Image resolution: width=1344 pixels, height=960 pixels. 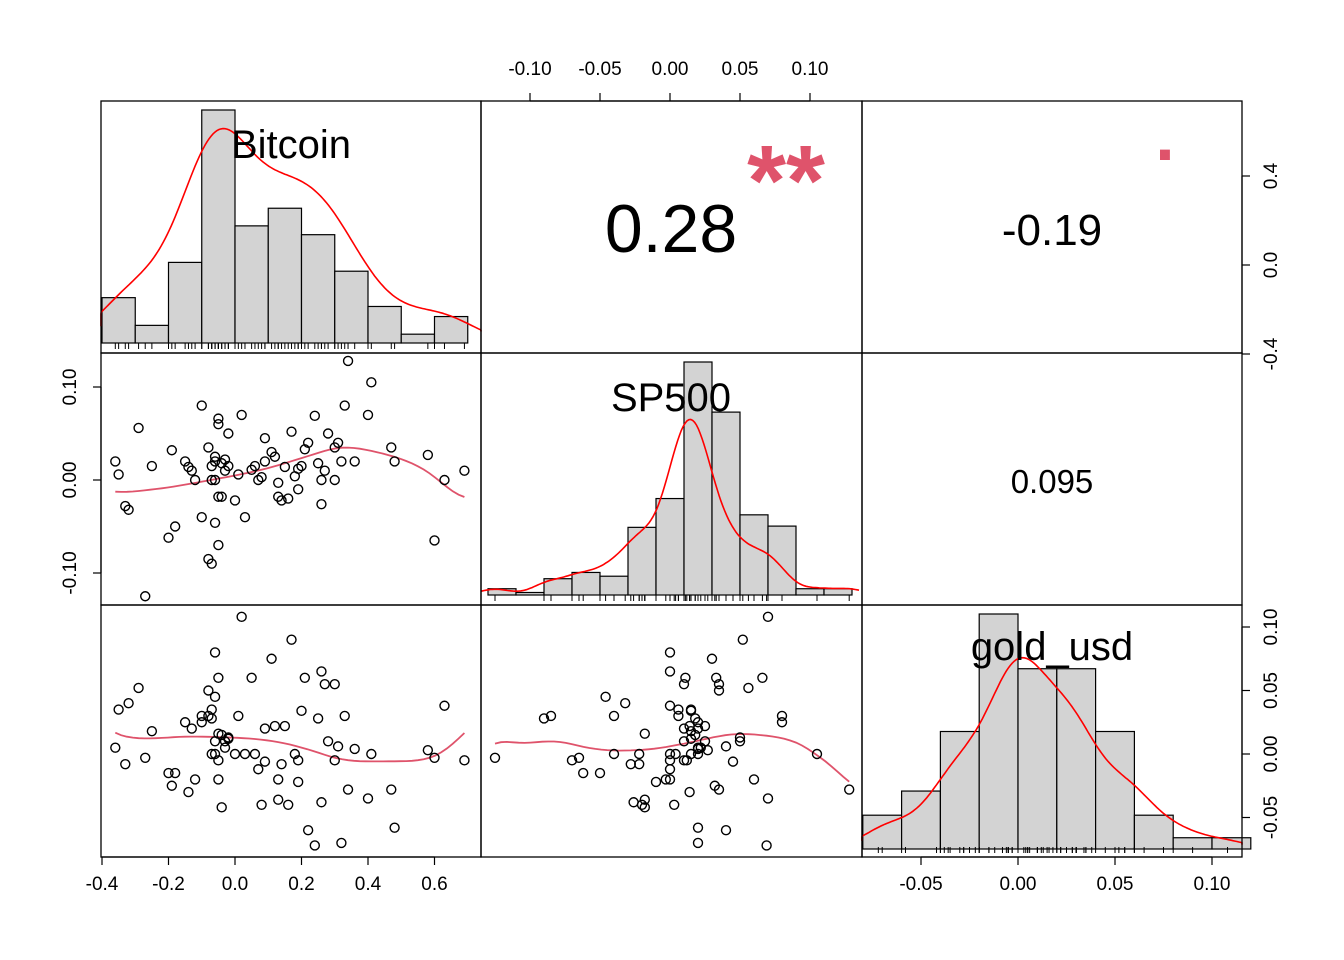 I want to click on corr-stars-bitcoin-gold: ., so click(x=1164, y=136).